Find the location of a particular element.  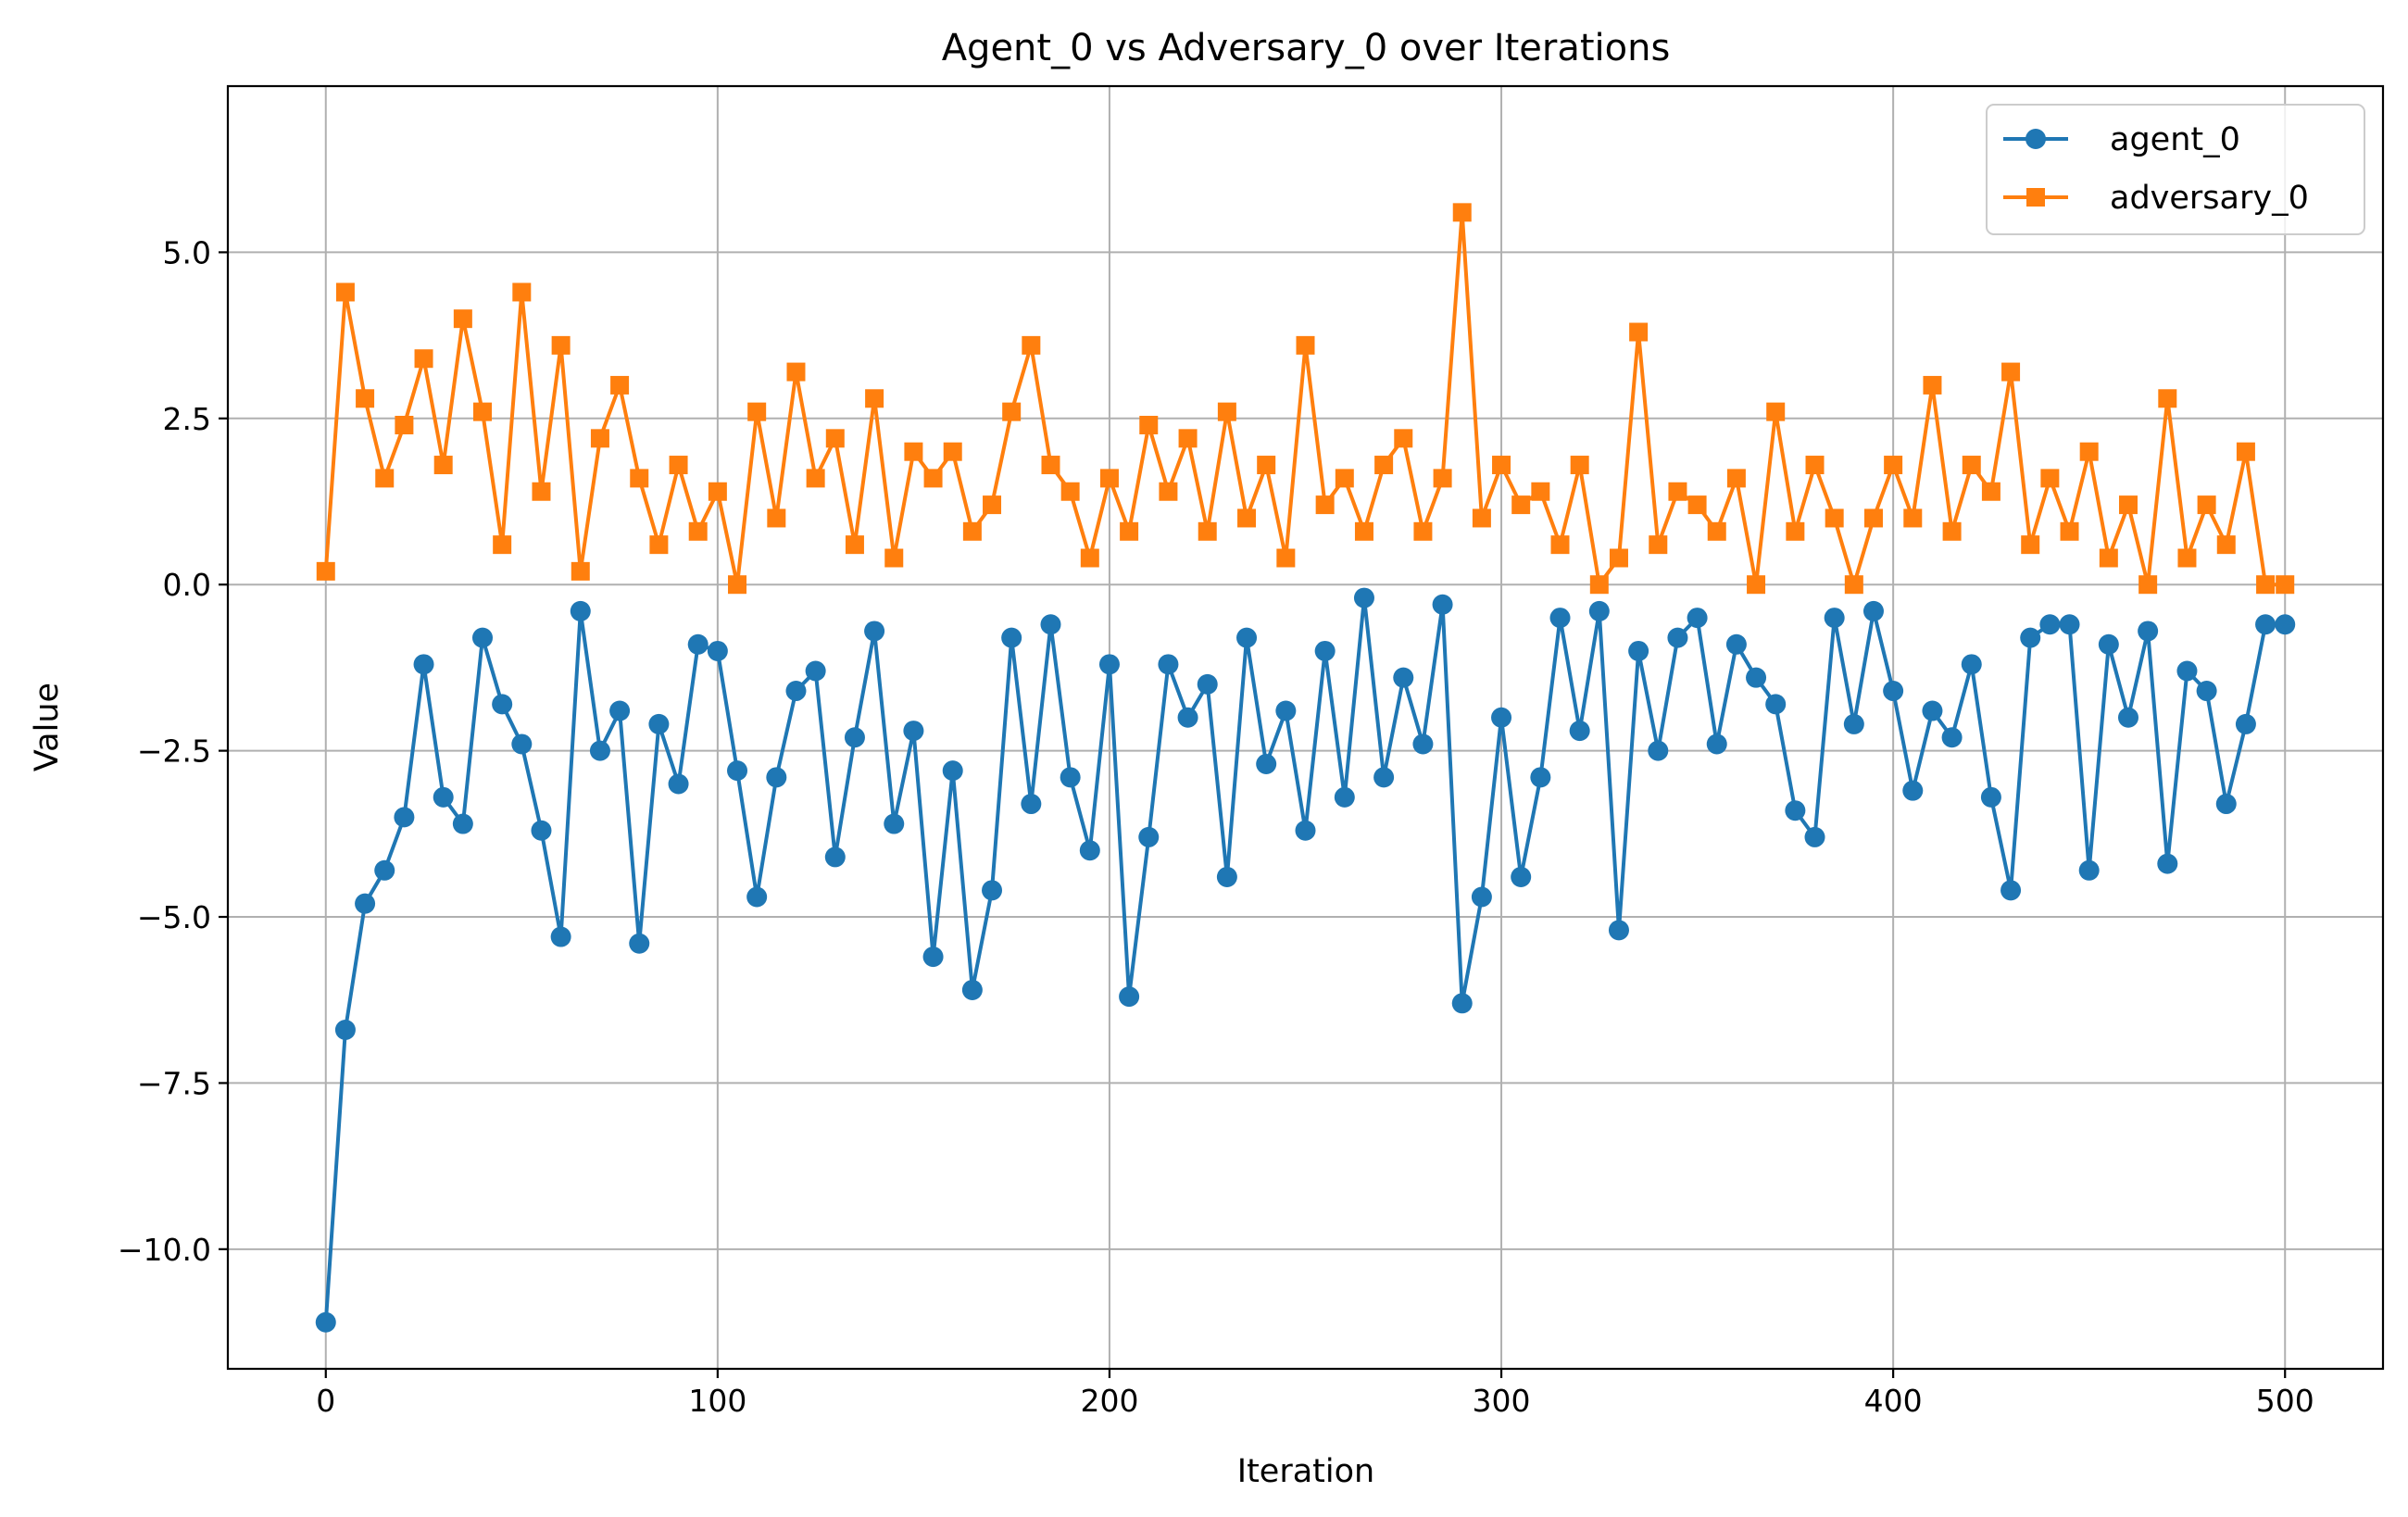

y-tick-label: −10.0 is located at coordinates (164, 1250).